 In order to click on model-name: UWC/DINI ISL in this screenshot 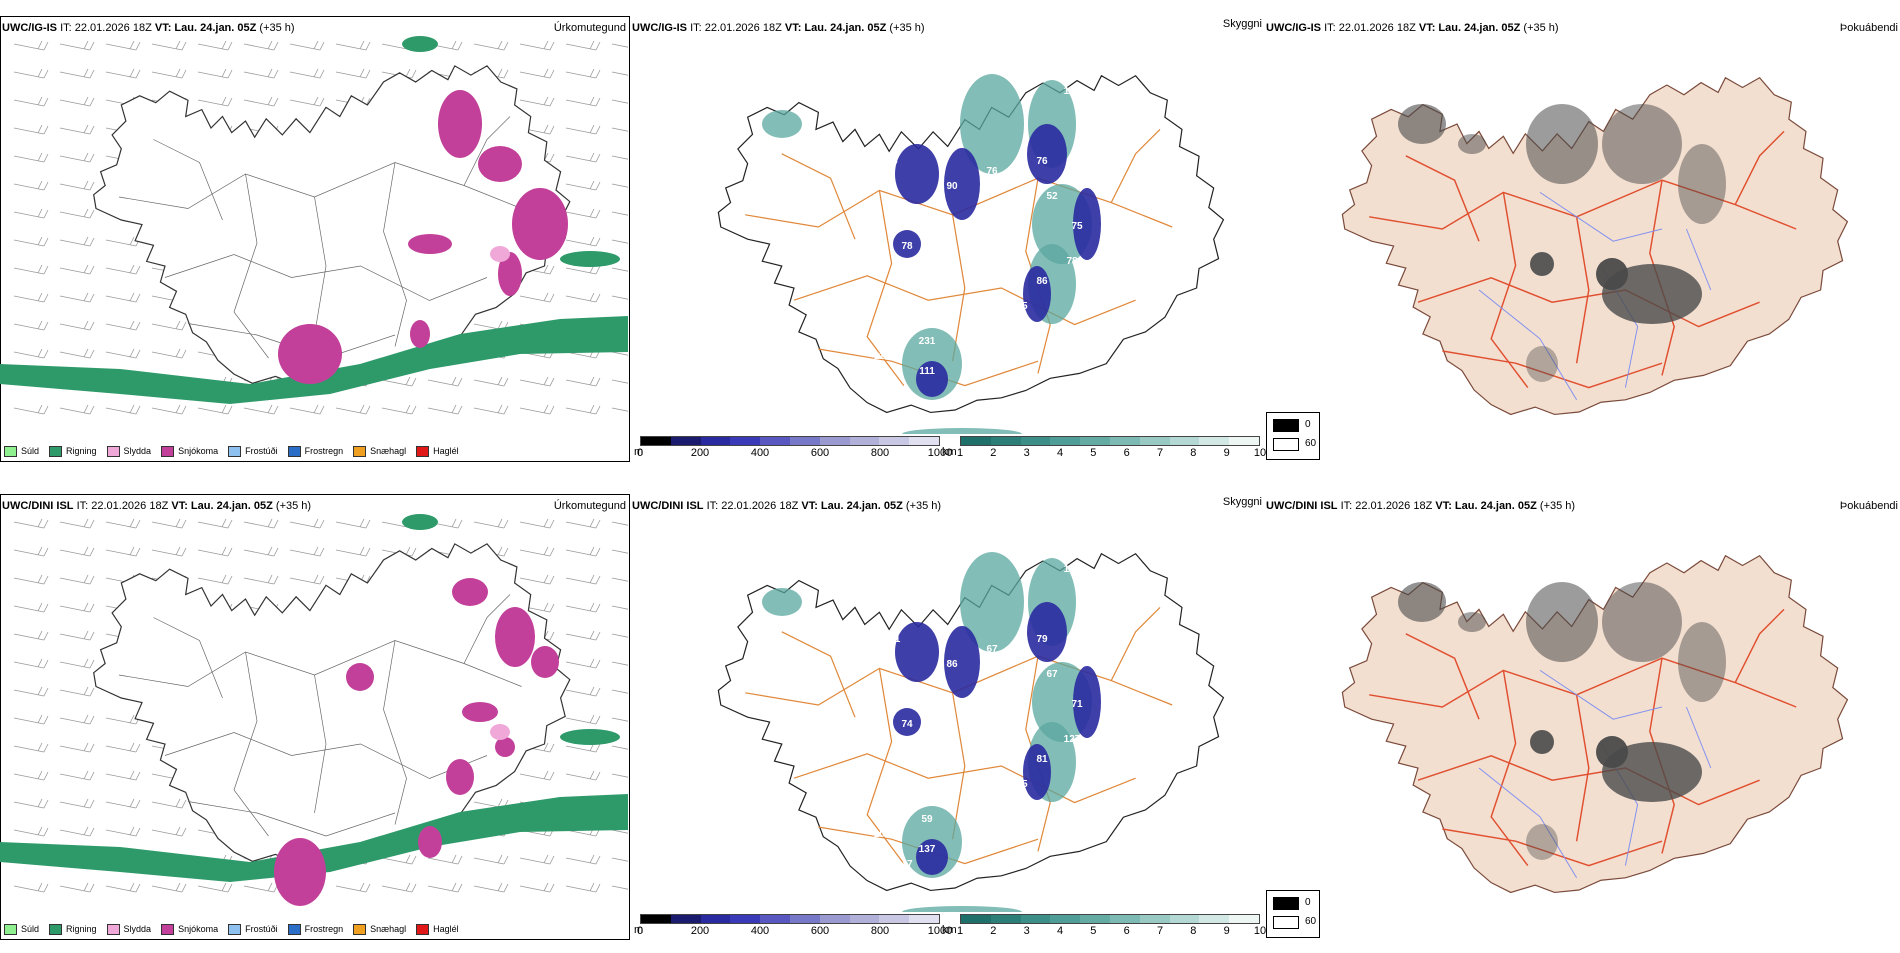, I will do `click(668, 506)`.